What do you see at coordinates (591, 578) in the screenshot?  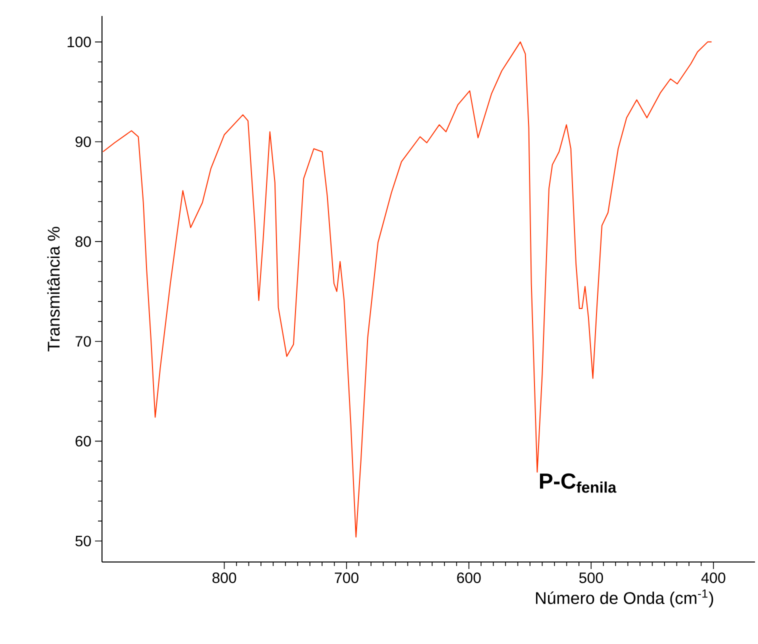 I see `x-tick-label: 500` at bounding box center [591, 578].